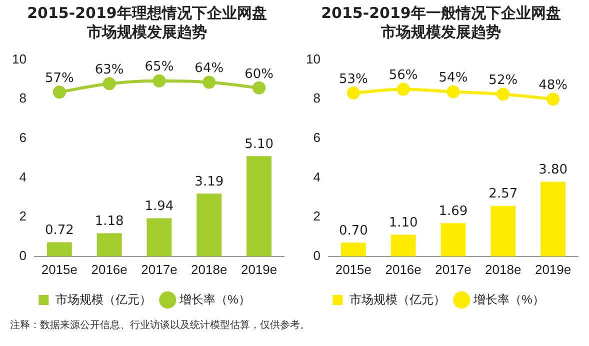 The image size is (589, 346). I want to click on data-label: 56%, so click(403, 76).